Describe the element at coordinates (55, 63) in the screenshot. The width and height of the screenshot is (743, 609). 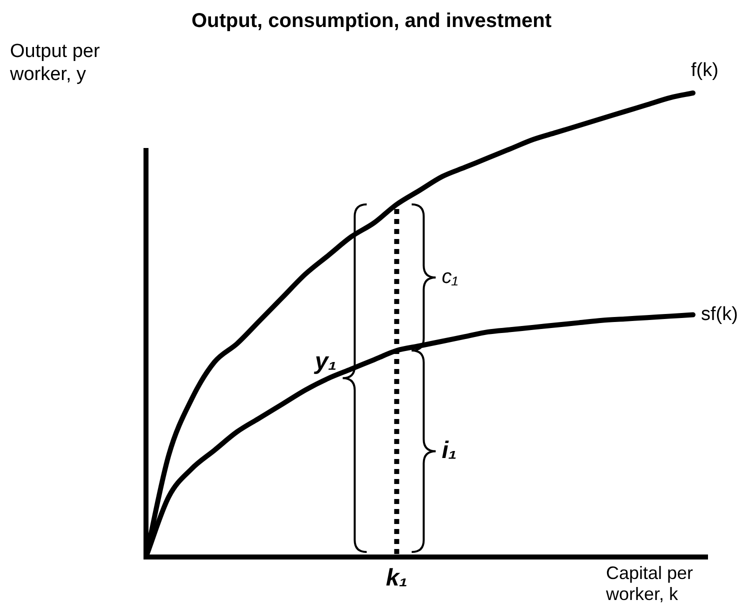
I see `y-axis-title: Output per worker, y` at that location.